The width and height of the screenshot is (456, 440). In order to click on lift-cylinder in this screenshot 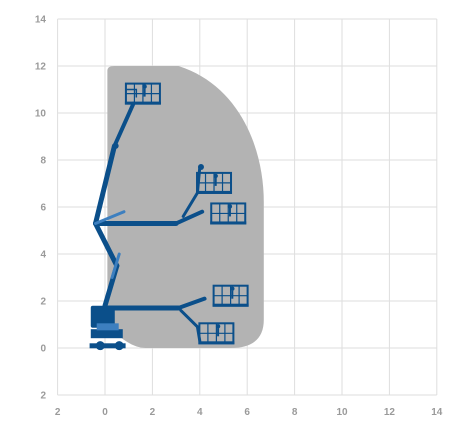, I will do `click(115, 265)`.